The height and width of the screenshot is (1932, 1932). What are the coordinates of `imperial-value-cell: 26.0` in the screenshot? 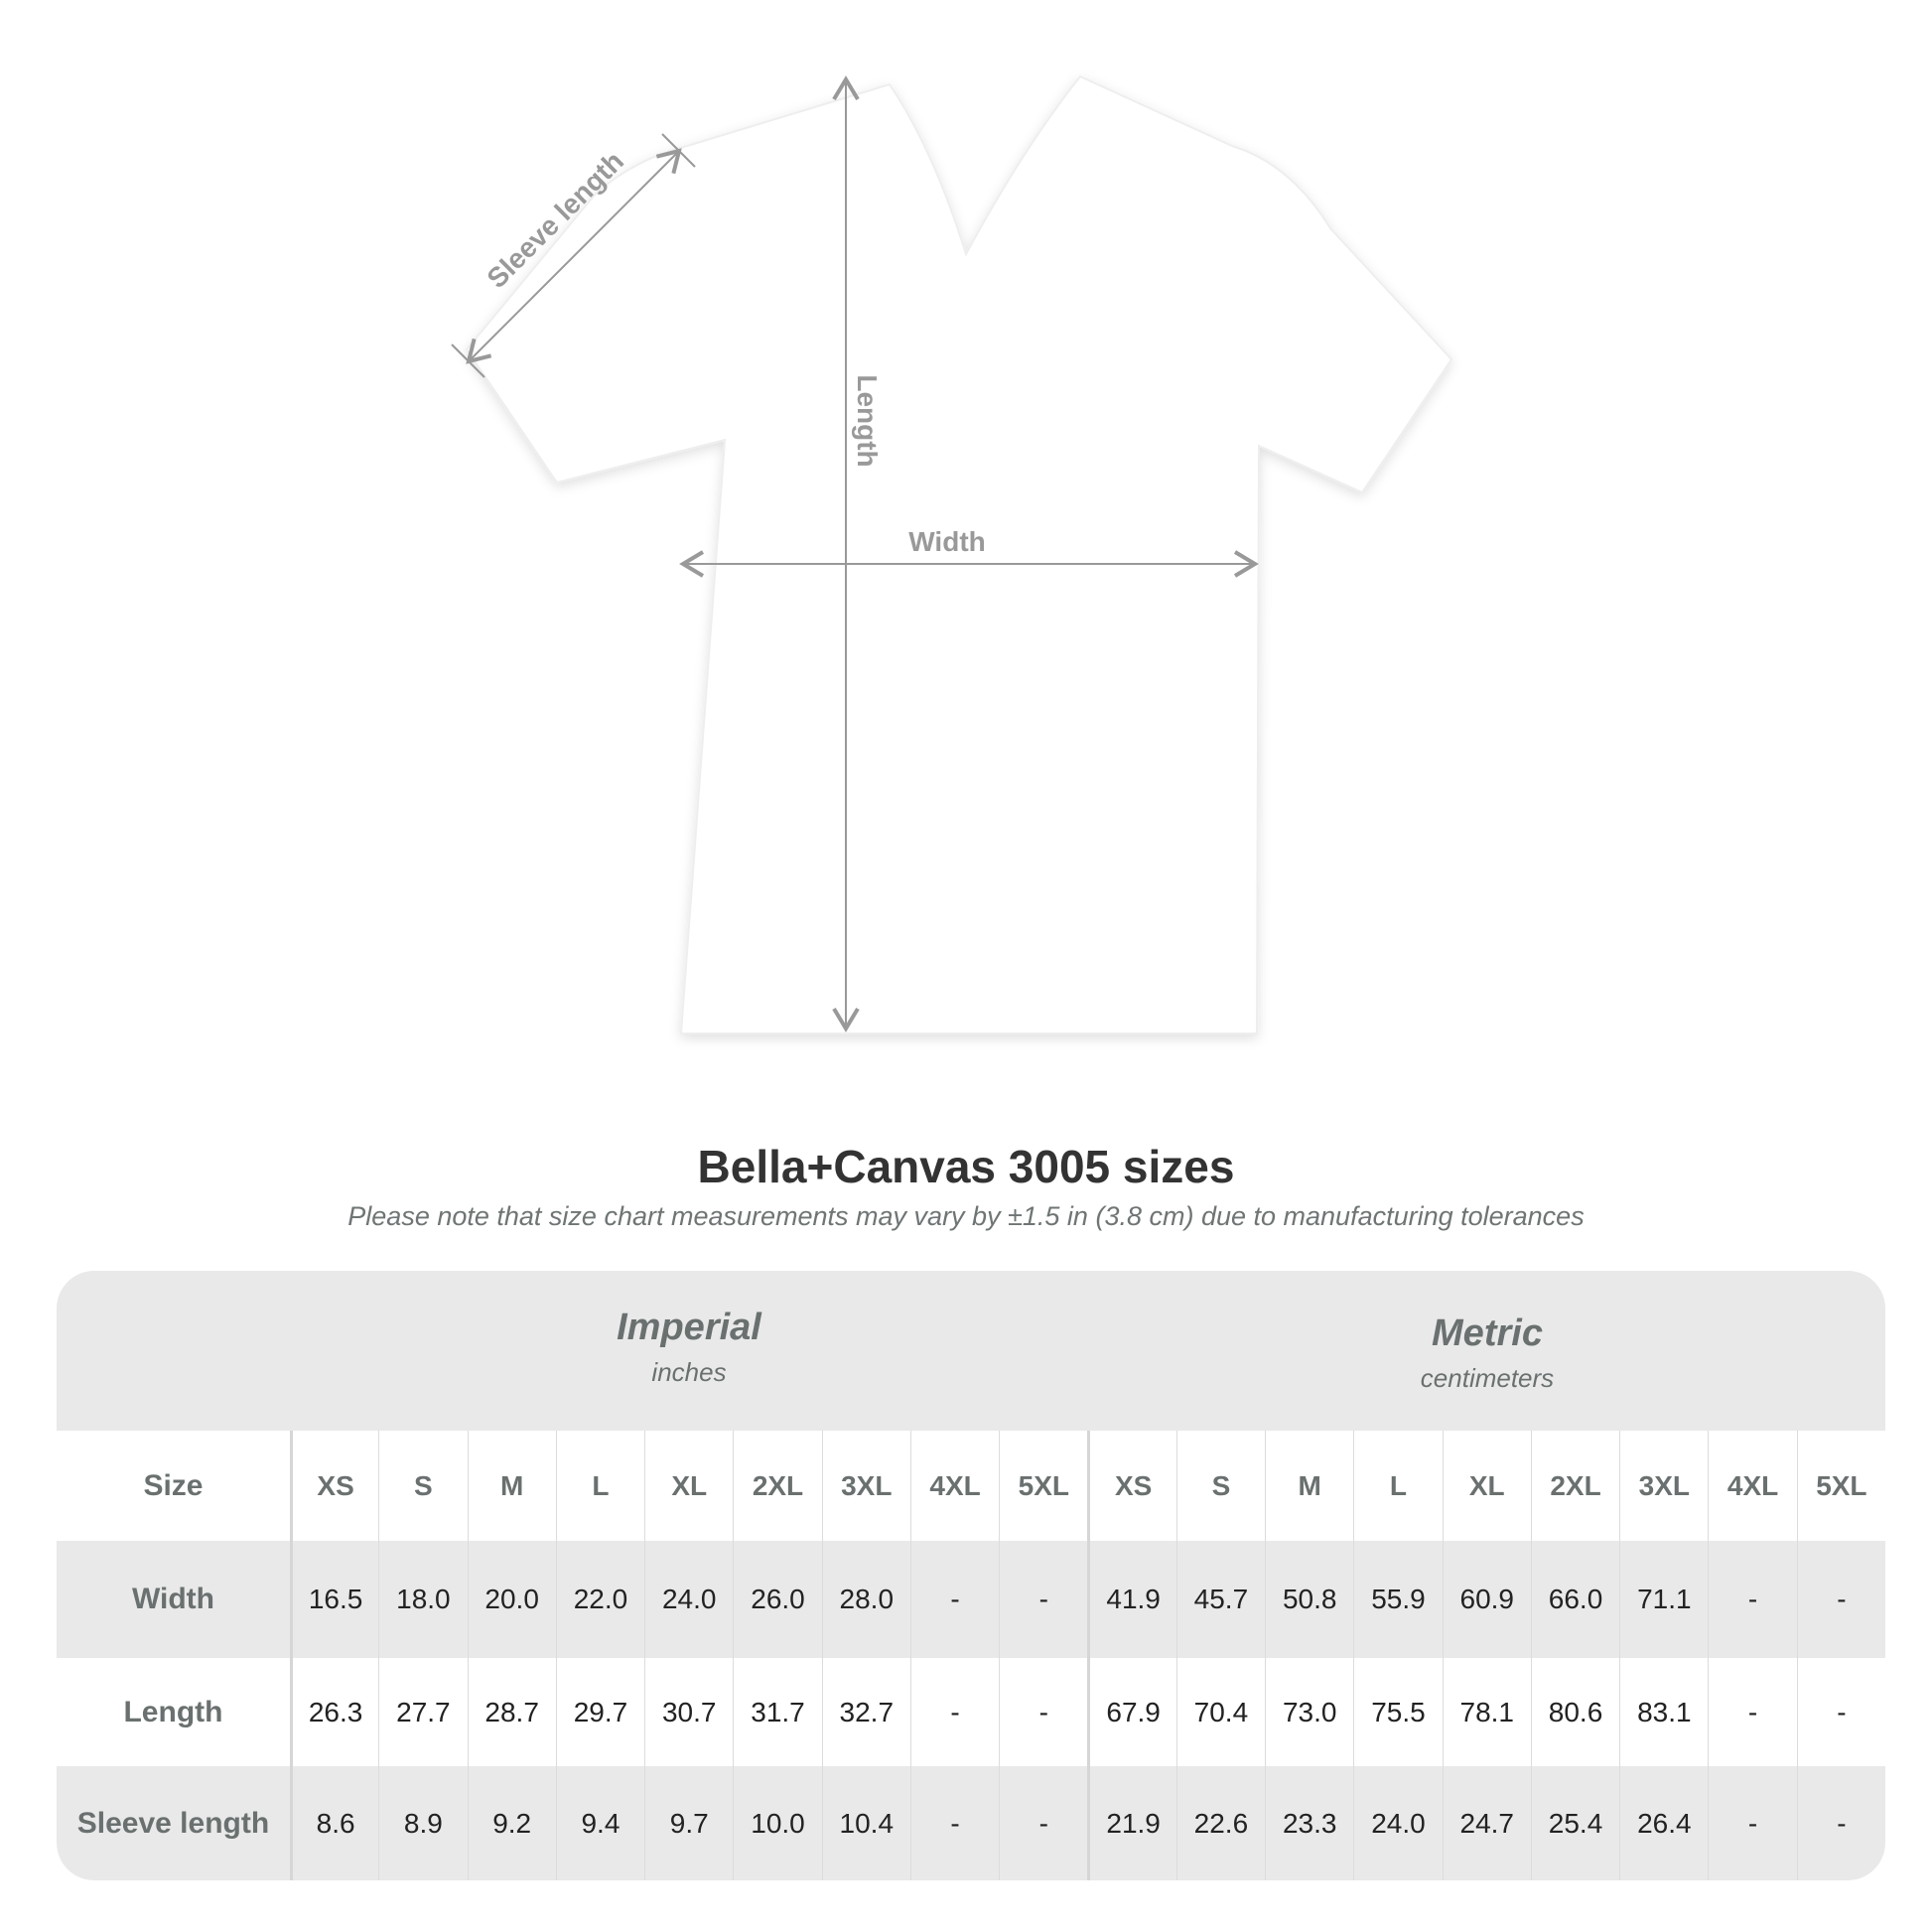 It's located at (777, 1600).